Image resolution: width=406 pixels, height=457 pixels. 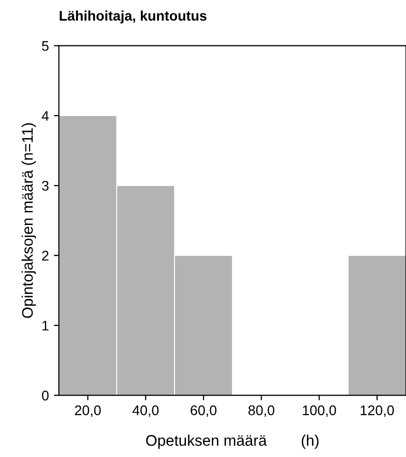 What do you see at coordinates (261, 411) in the screenshot?
I see `x-tick-label: 80,0` at bounding box center [261, 411].